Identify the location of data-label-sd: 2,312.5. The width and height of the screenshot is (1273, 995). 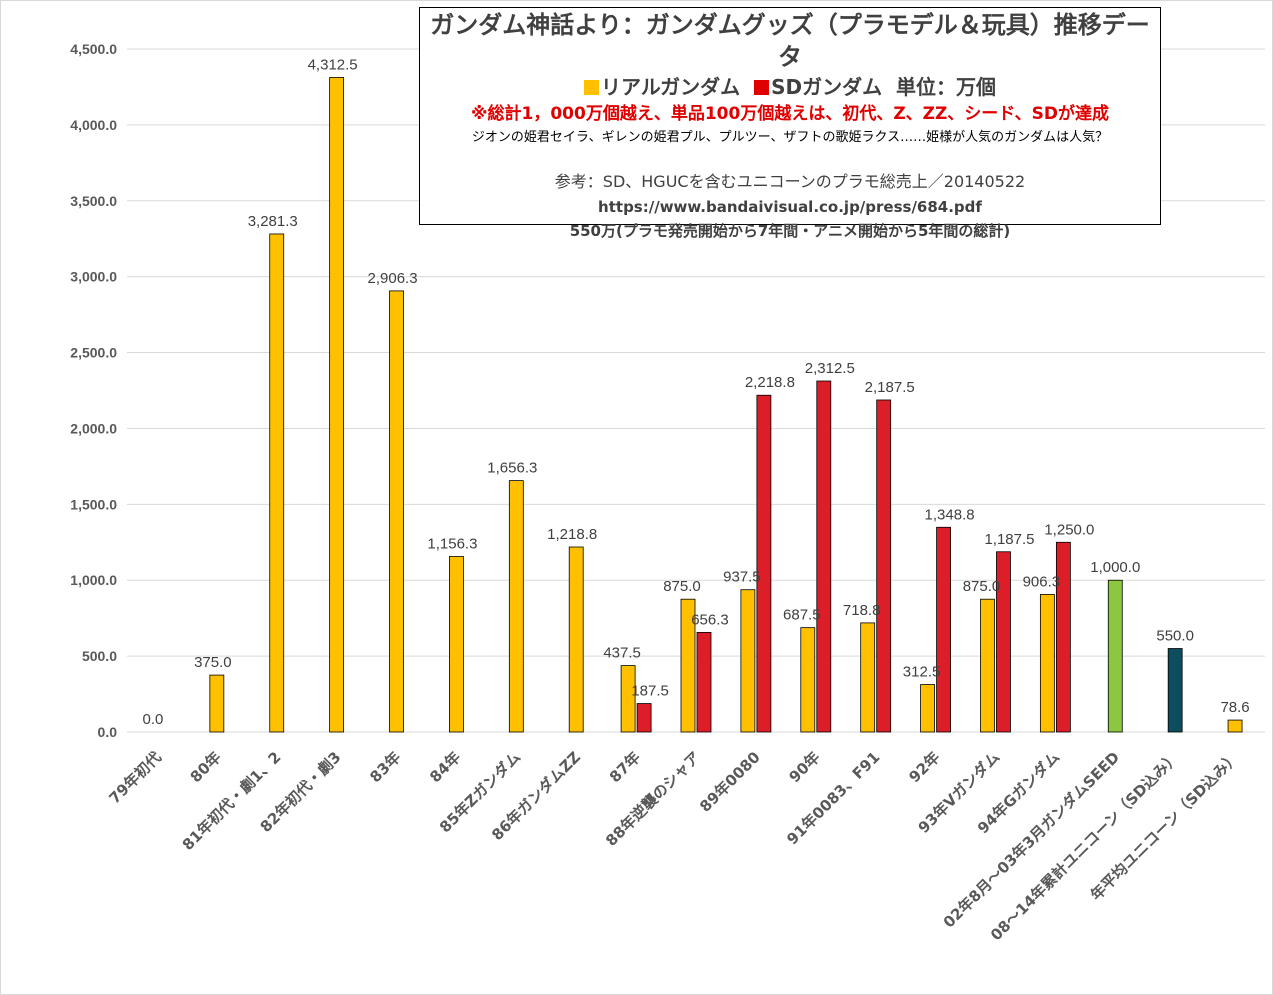
(830, 368).